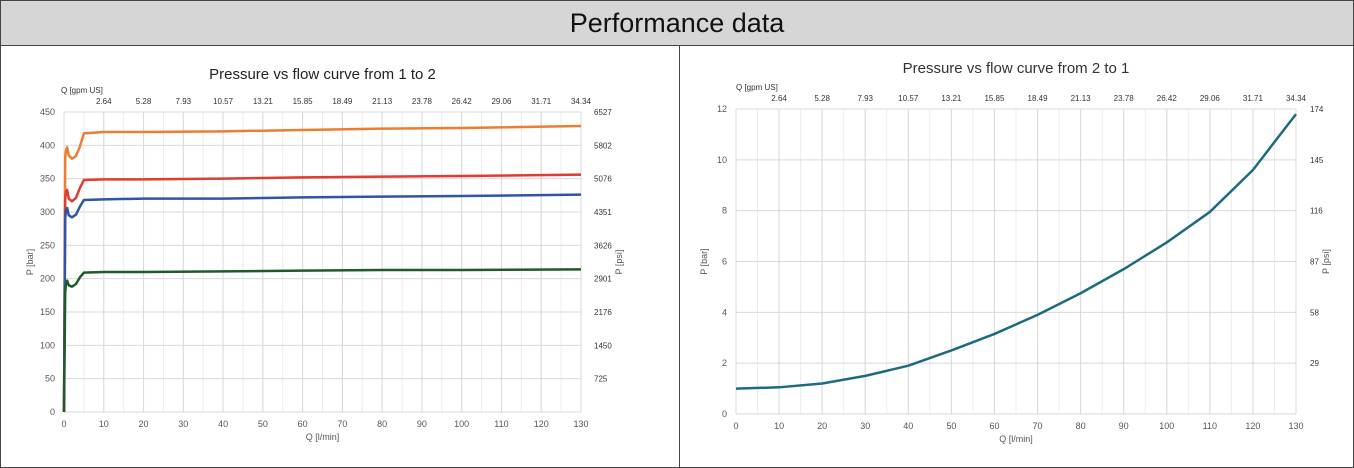  Describe the element at coordinates (50, 379) in the screenshot. I see `y-tick-label: 50` at that location.